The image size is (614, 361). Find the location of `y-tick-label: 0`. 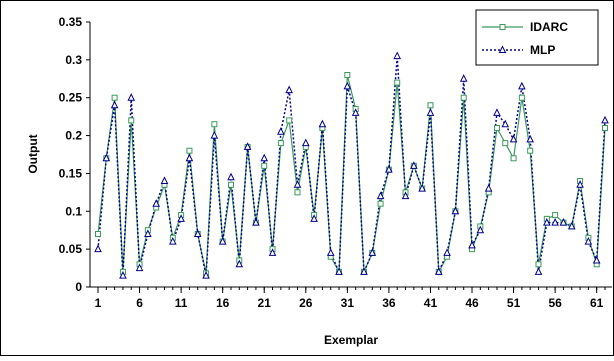

y-tick-label: 0 is located at coordinates (78, 287).